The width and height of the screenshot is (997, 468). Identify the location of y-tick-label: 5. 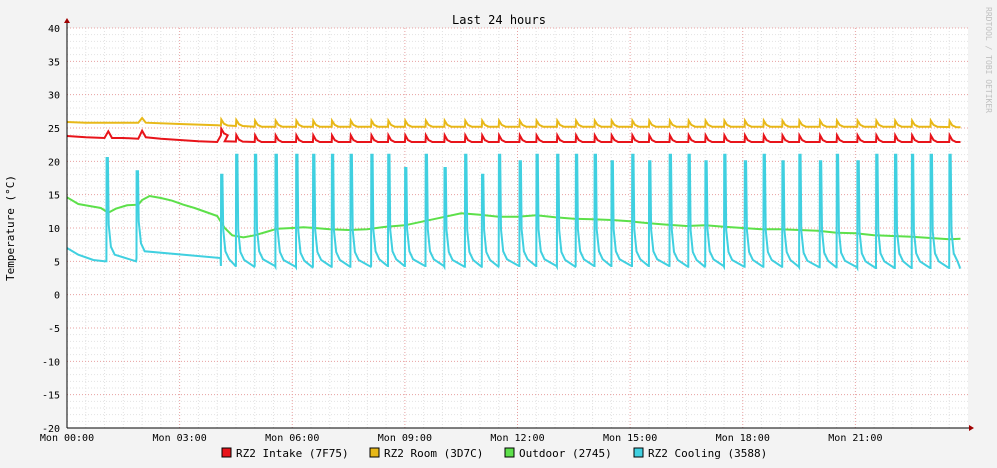
(57, 262).